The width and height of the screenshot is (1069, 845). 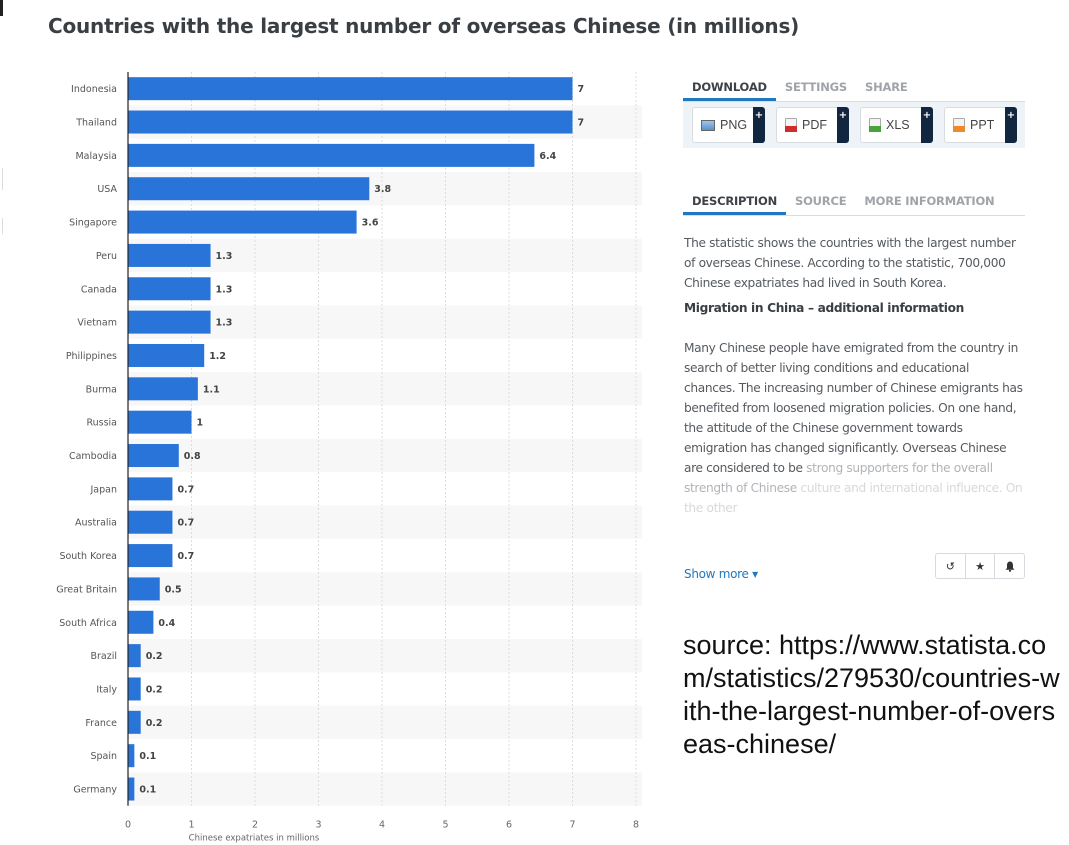 What do you see at coordinates (96, 156) in the screenshot?
I see `category-label: Malaysia` at bounding box center [96, 156].